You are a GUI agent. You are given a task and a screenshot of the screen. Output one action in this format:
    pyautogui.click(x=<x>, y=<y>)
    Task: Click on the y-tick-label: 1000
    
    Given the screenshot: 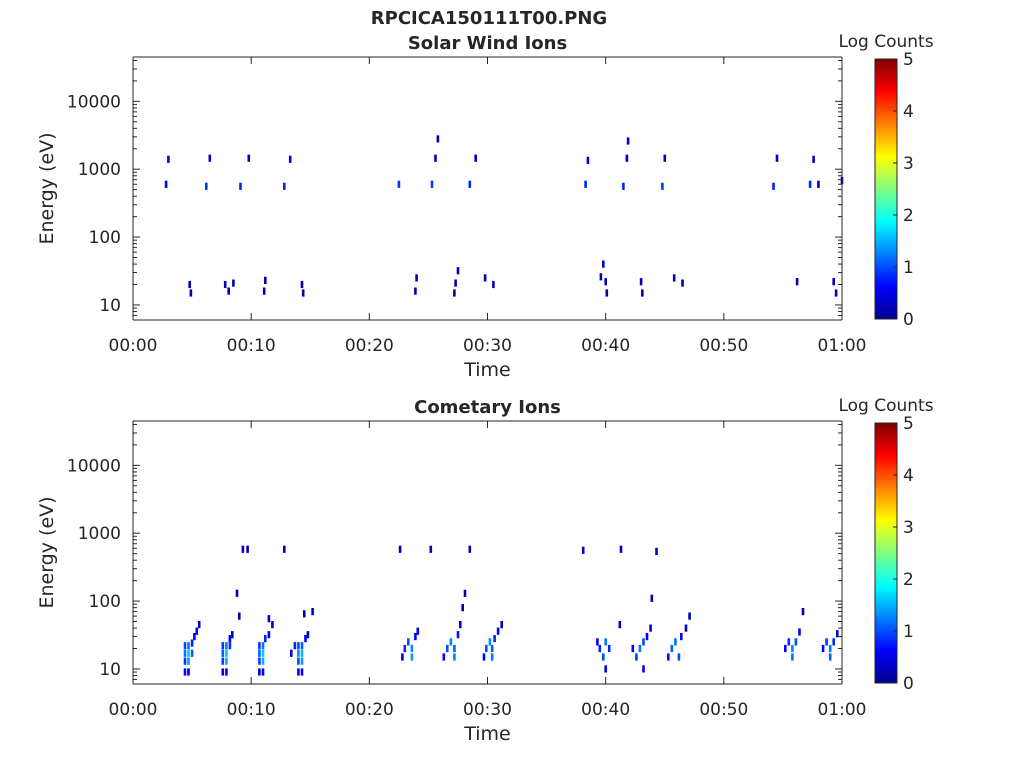 What is the action you would take?
    pyautogui.click(x=99, y=170)
    